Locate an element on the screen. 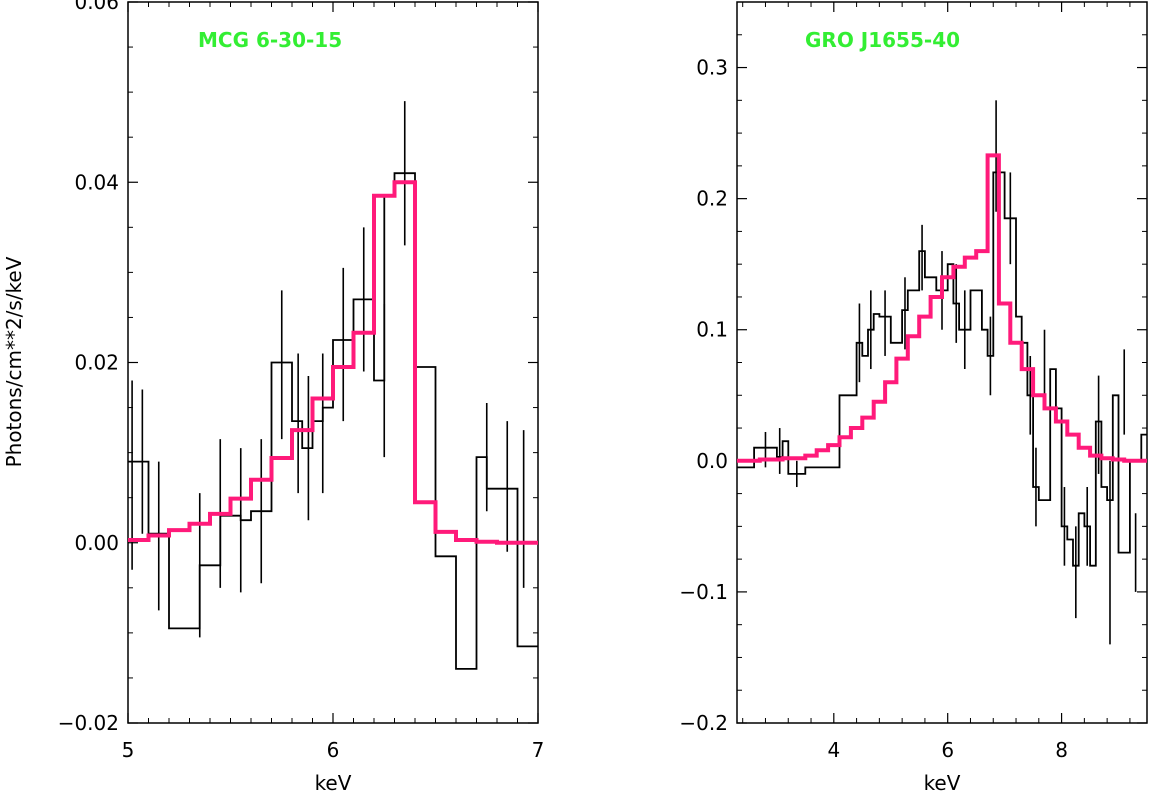 The image size is (1150, 794). y-axis-title: Photons/cm**2/s/keV is located at coordinates (14, 361).